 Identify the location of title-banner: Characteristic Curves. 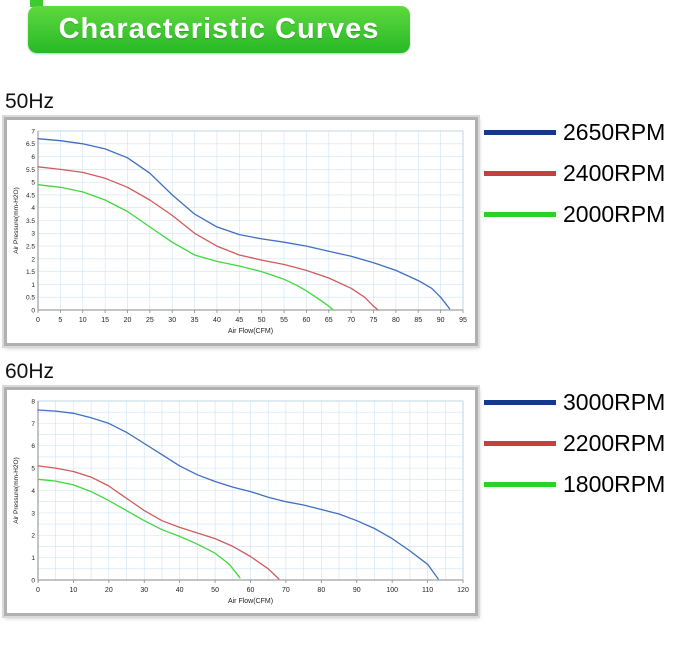
(219, 29).